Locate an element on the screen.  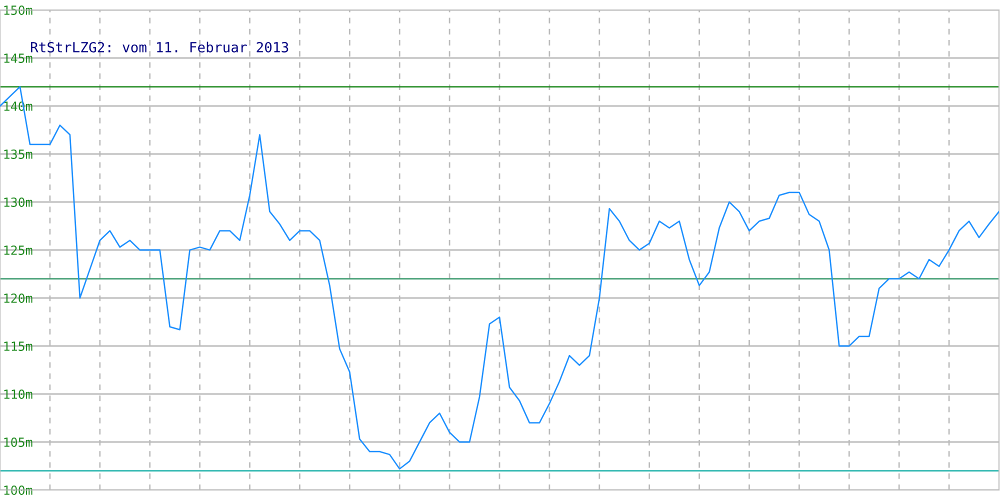
y-tick-label: 115m is located at coordinates (18, 346).